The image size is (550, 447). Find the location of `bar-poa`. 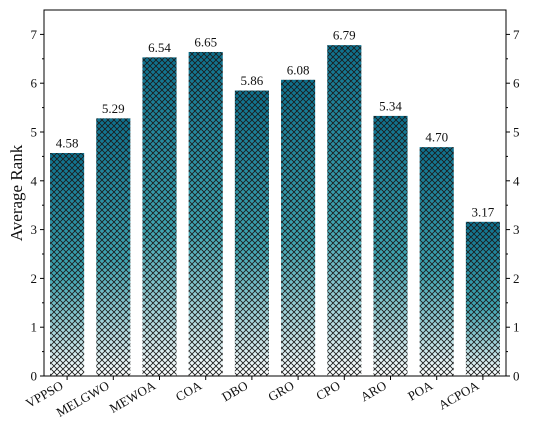

bar-poa is located at coordinates (436, 261).